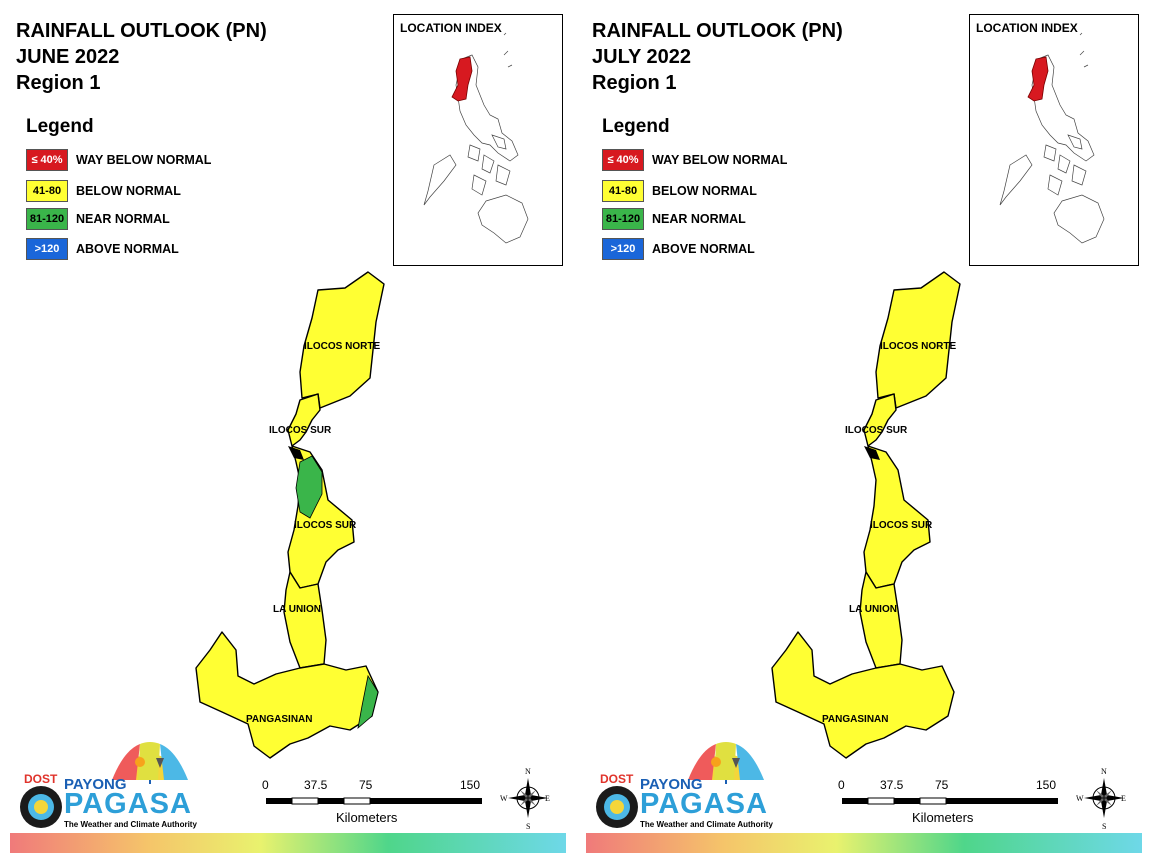 Image resolution: width=1152 pixels, height=864 pixels. What do you see at coordinates (141, 57) in the screenshot?
I see `map-title: RAINFALL OUTLOOK (PN) JUNE 2022 Region 1` at bounding box center [141, 57].